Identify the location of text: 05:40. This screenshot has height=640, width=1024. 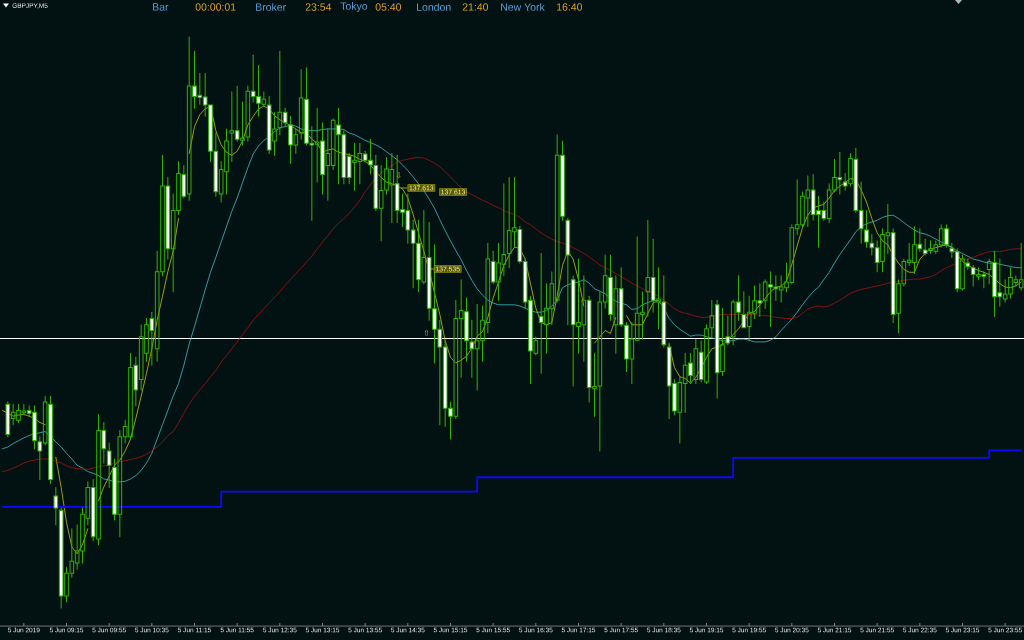
(388, 7).